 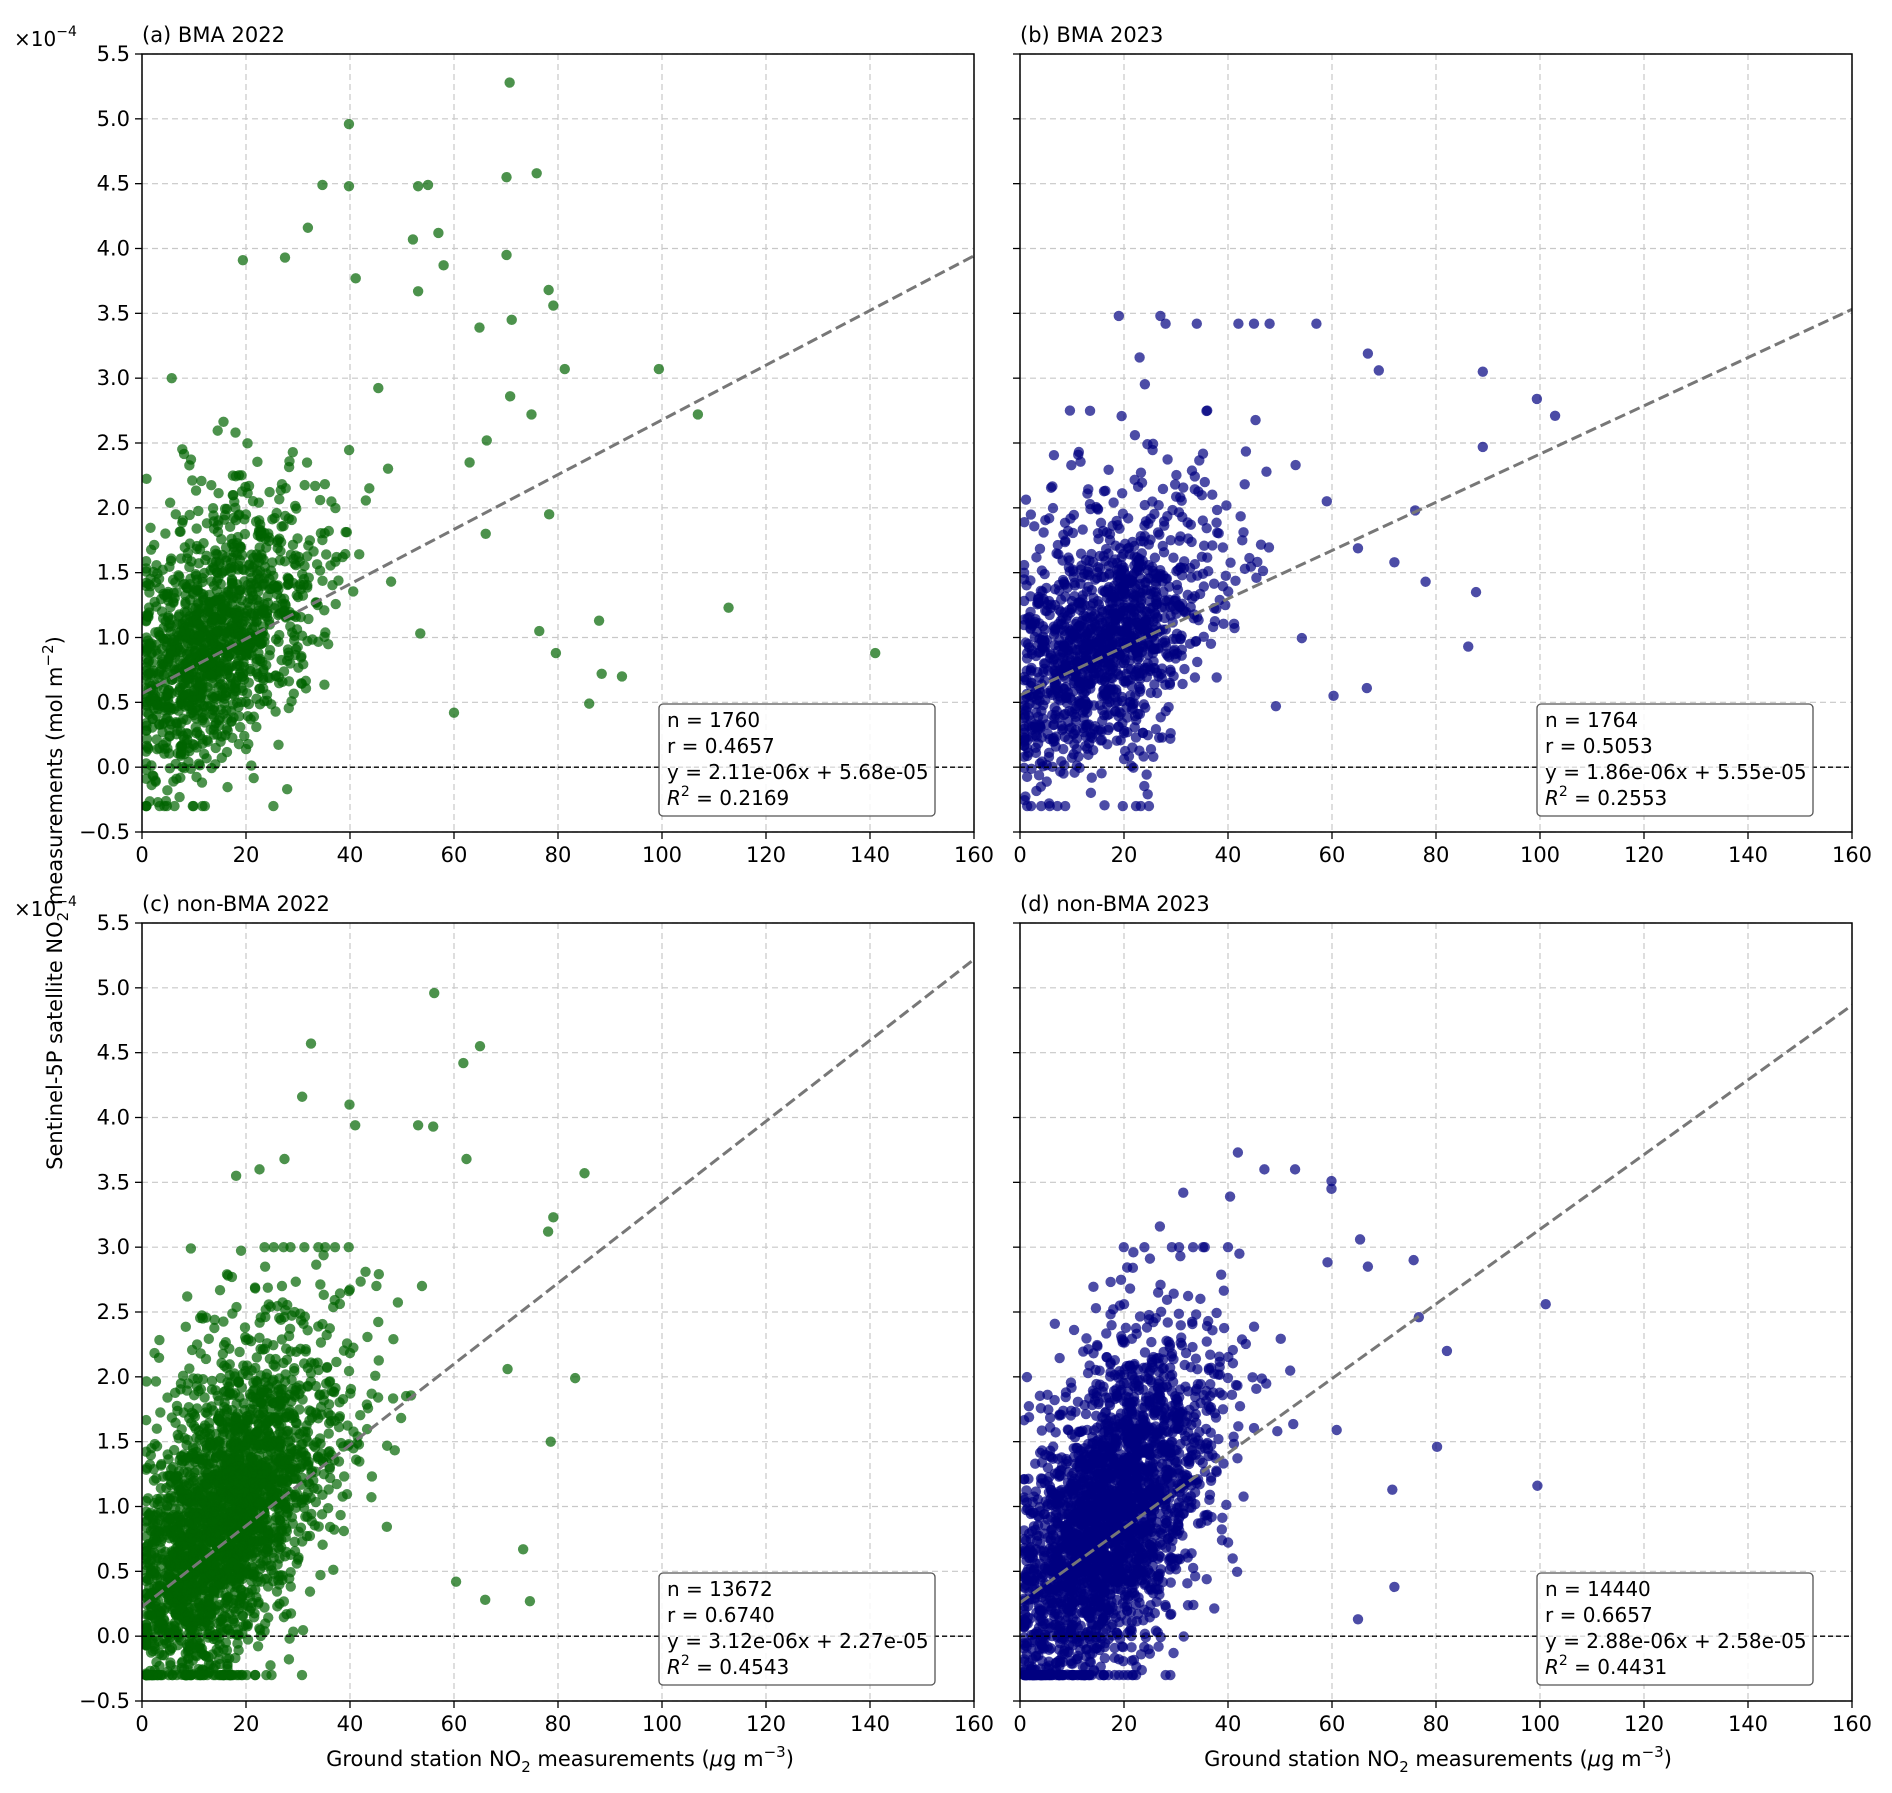 What do you see at coordinates (1676, 772) in the screenshot?
I see `stats-line: y = 1.86e-06x + 5.55e-05` at bounding box center [1676, 772].